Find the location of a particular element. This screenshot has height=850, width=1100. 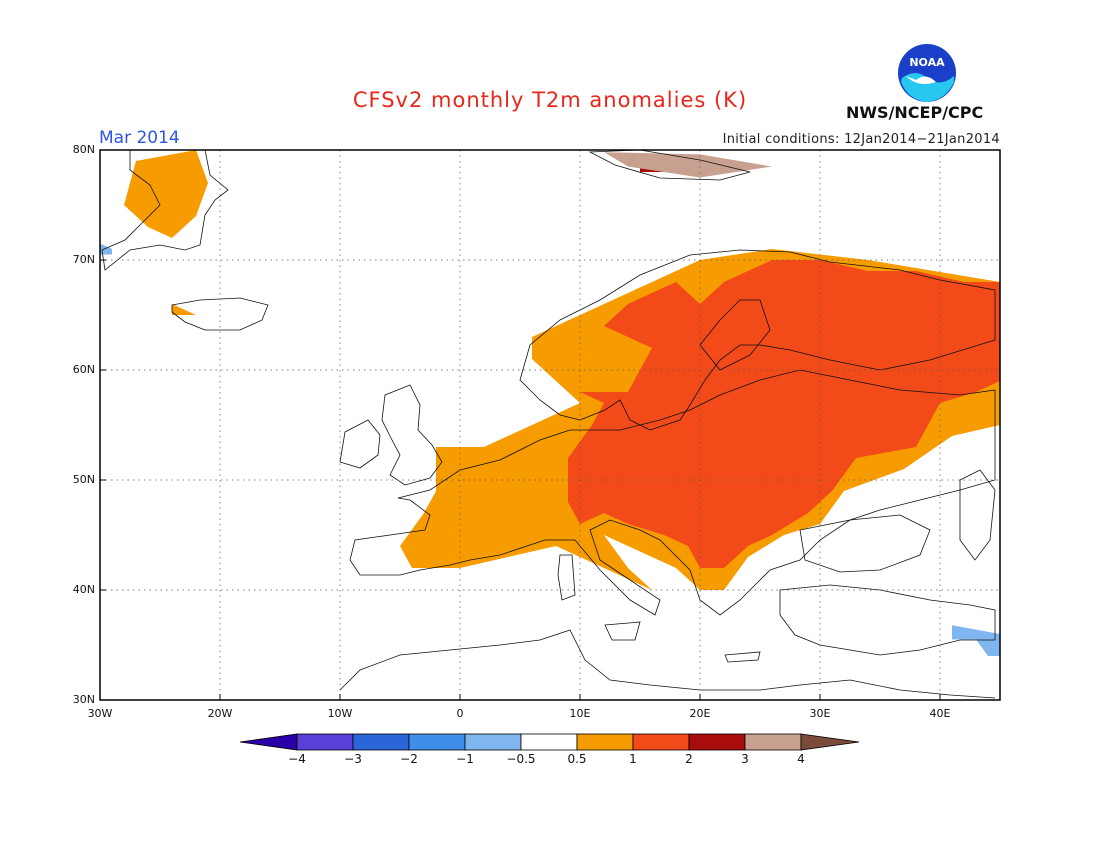

colorbar-label: −0.5 is located at coordinates (521, 759).